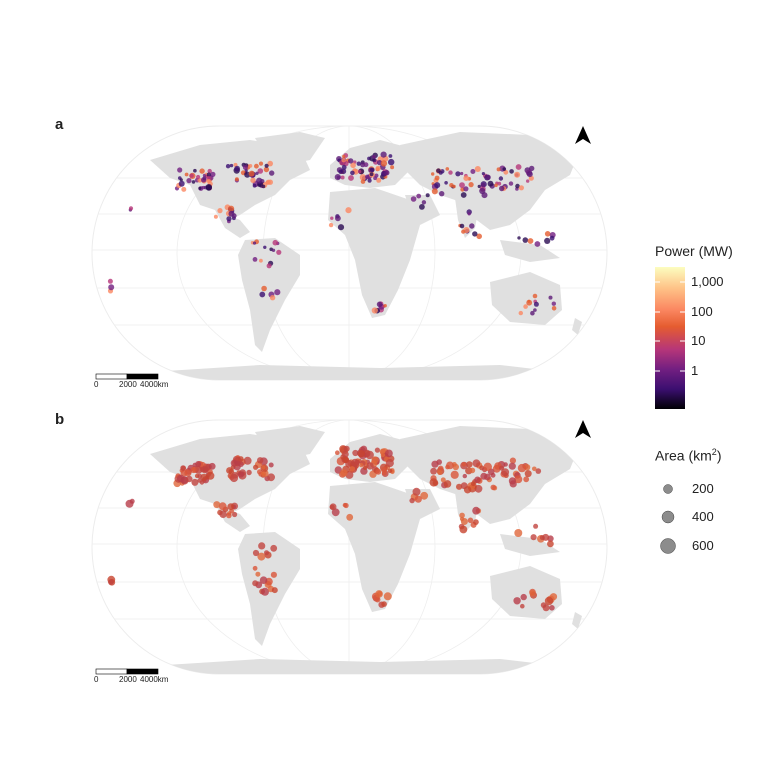  Describe the element at coordinates (332, 233) in the screenshot. I see `map-a-points` at that location.